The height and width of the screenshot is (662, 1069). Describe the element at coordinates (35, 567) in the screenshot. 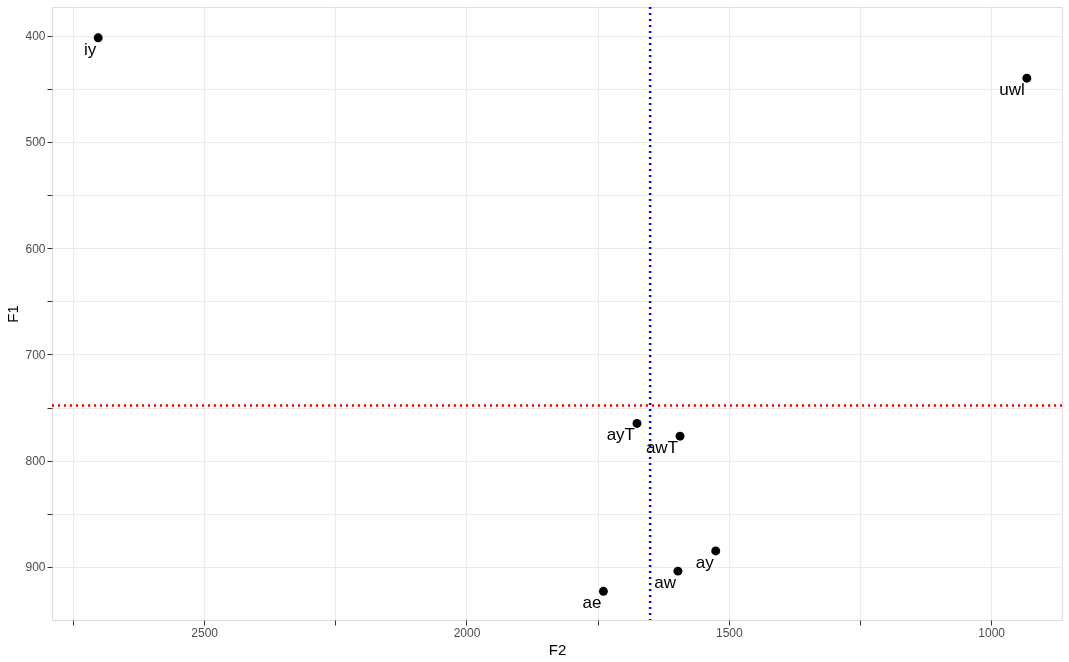

I see `y-tick-label: 900` at that location.